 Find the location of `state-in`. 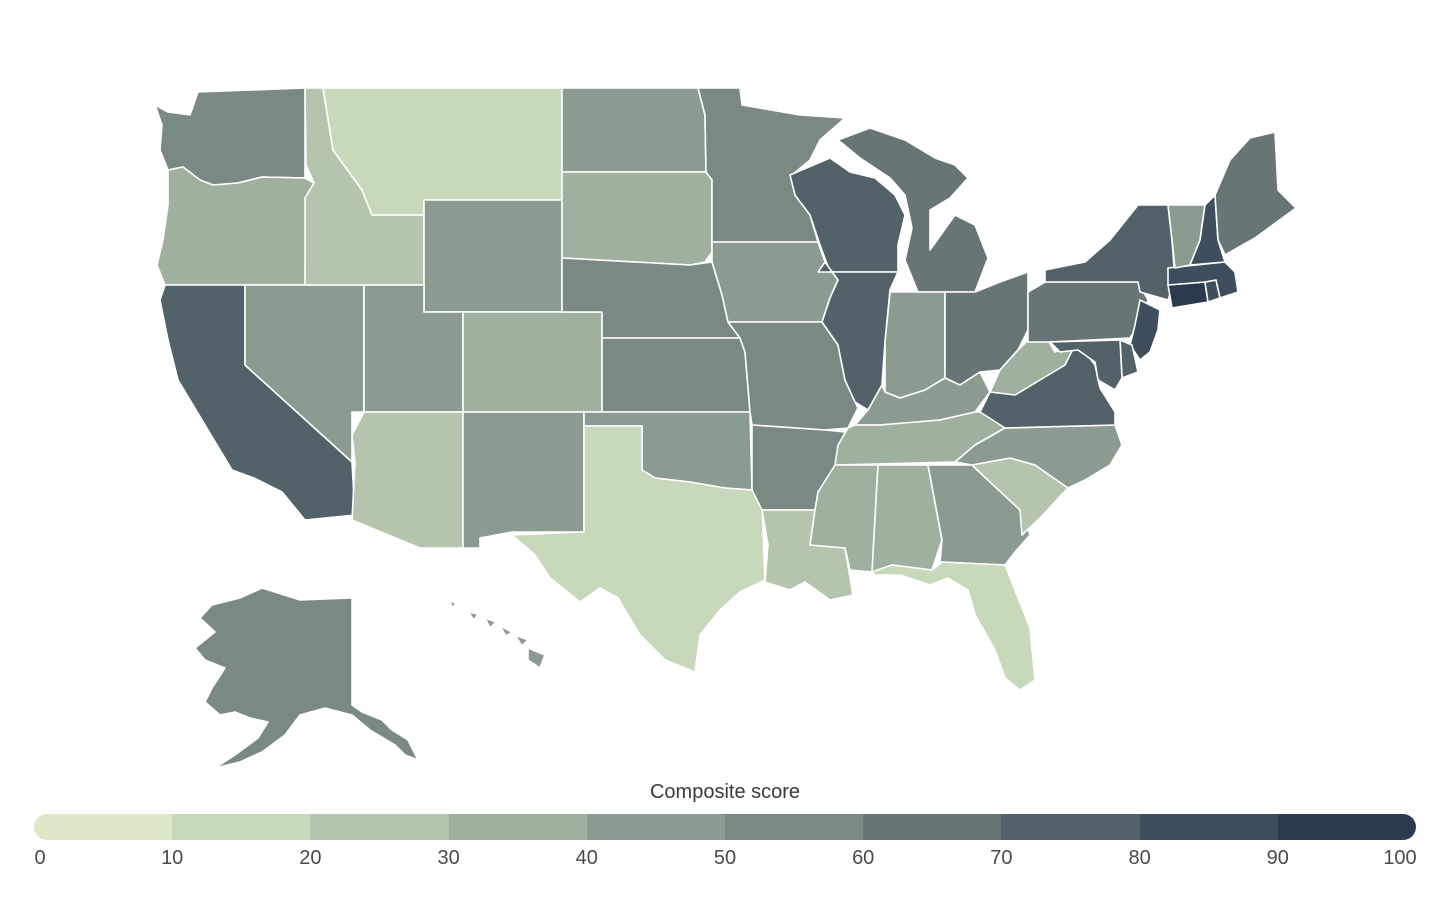

state-in is located at coordinates (915, 345).